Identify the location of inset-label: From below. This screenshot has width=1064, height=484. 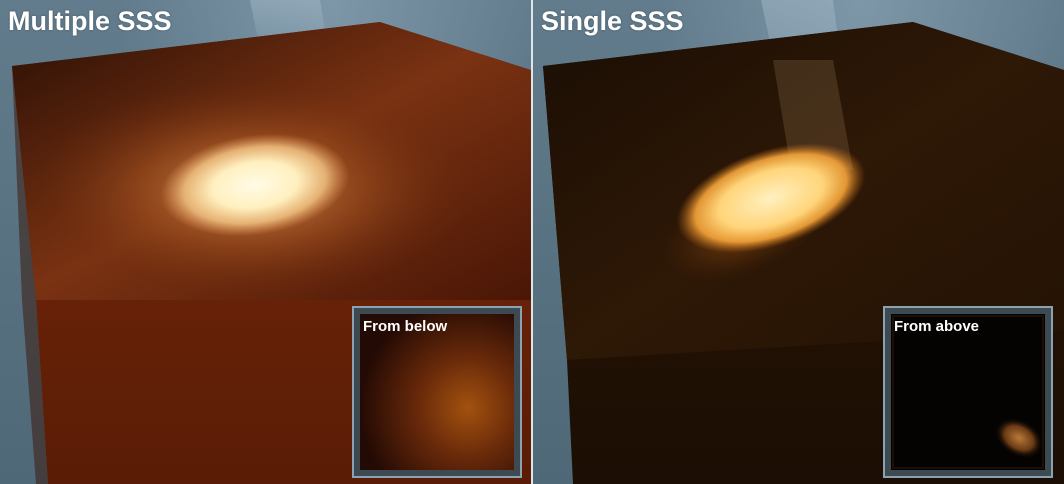
(405, 326).